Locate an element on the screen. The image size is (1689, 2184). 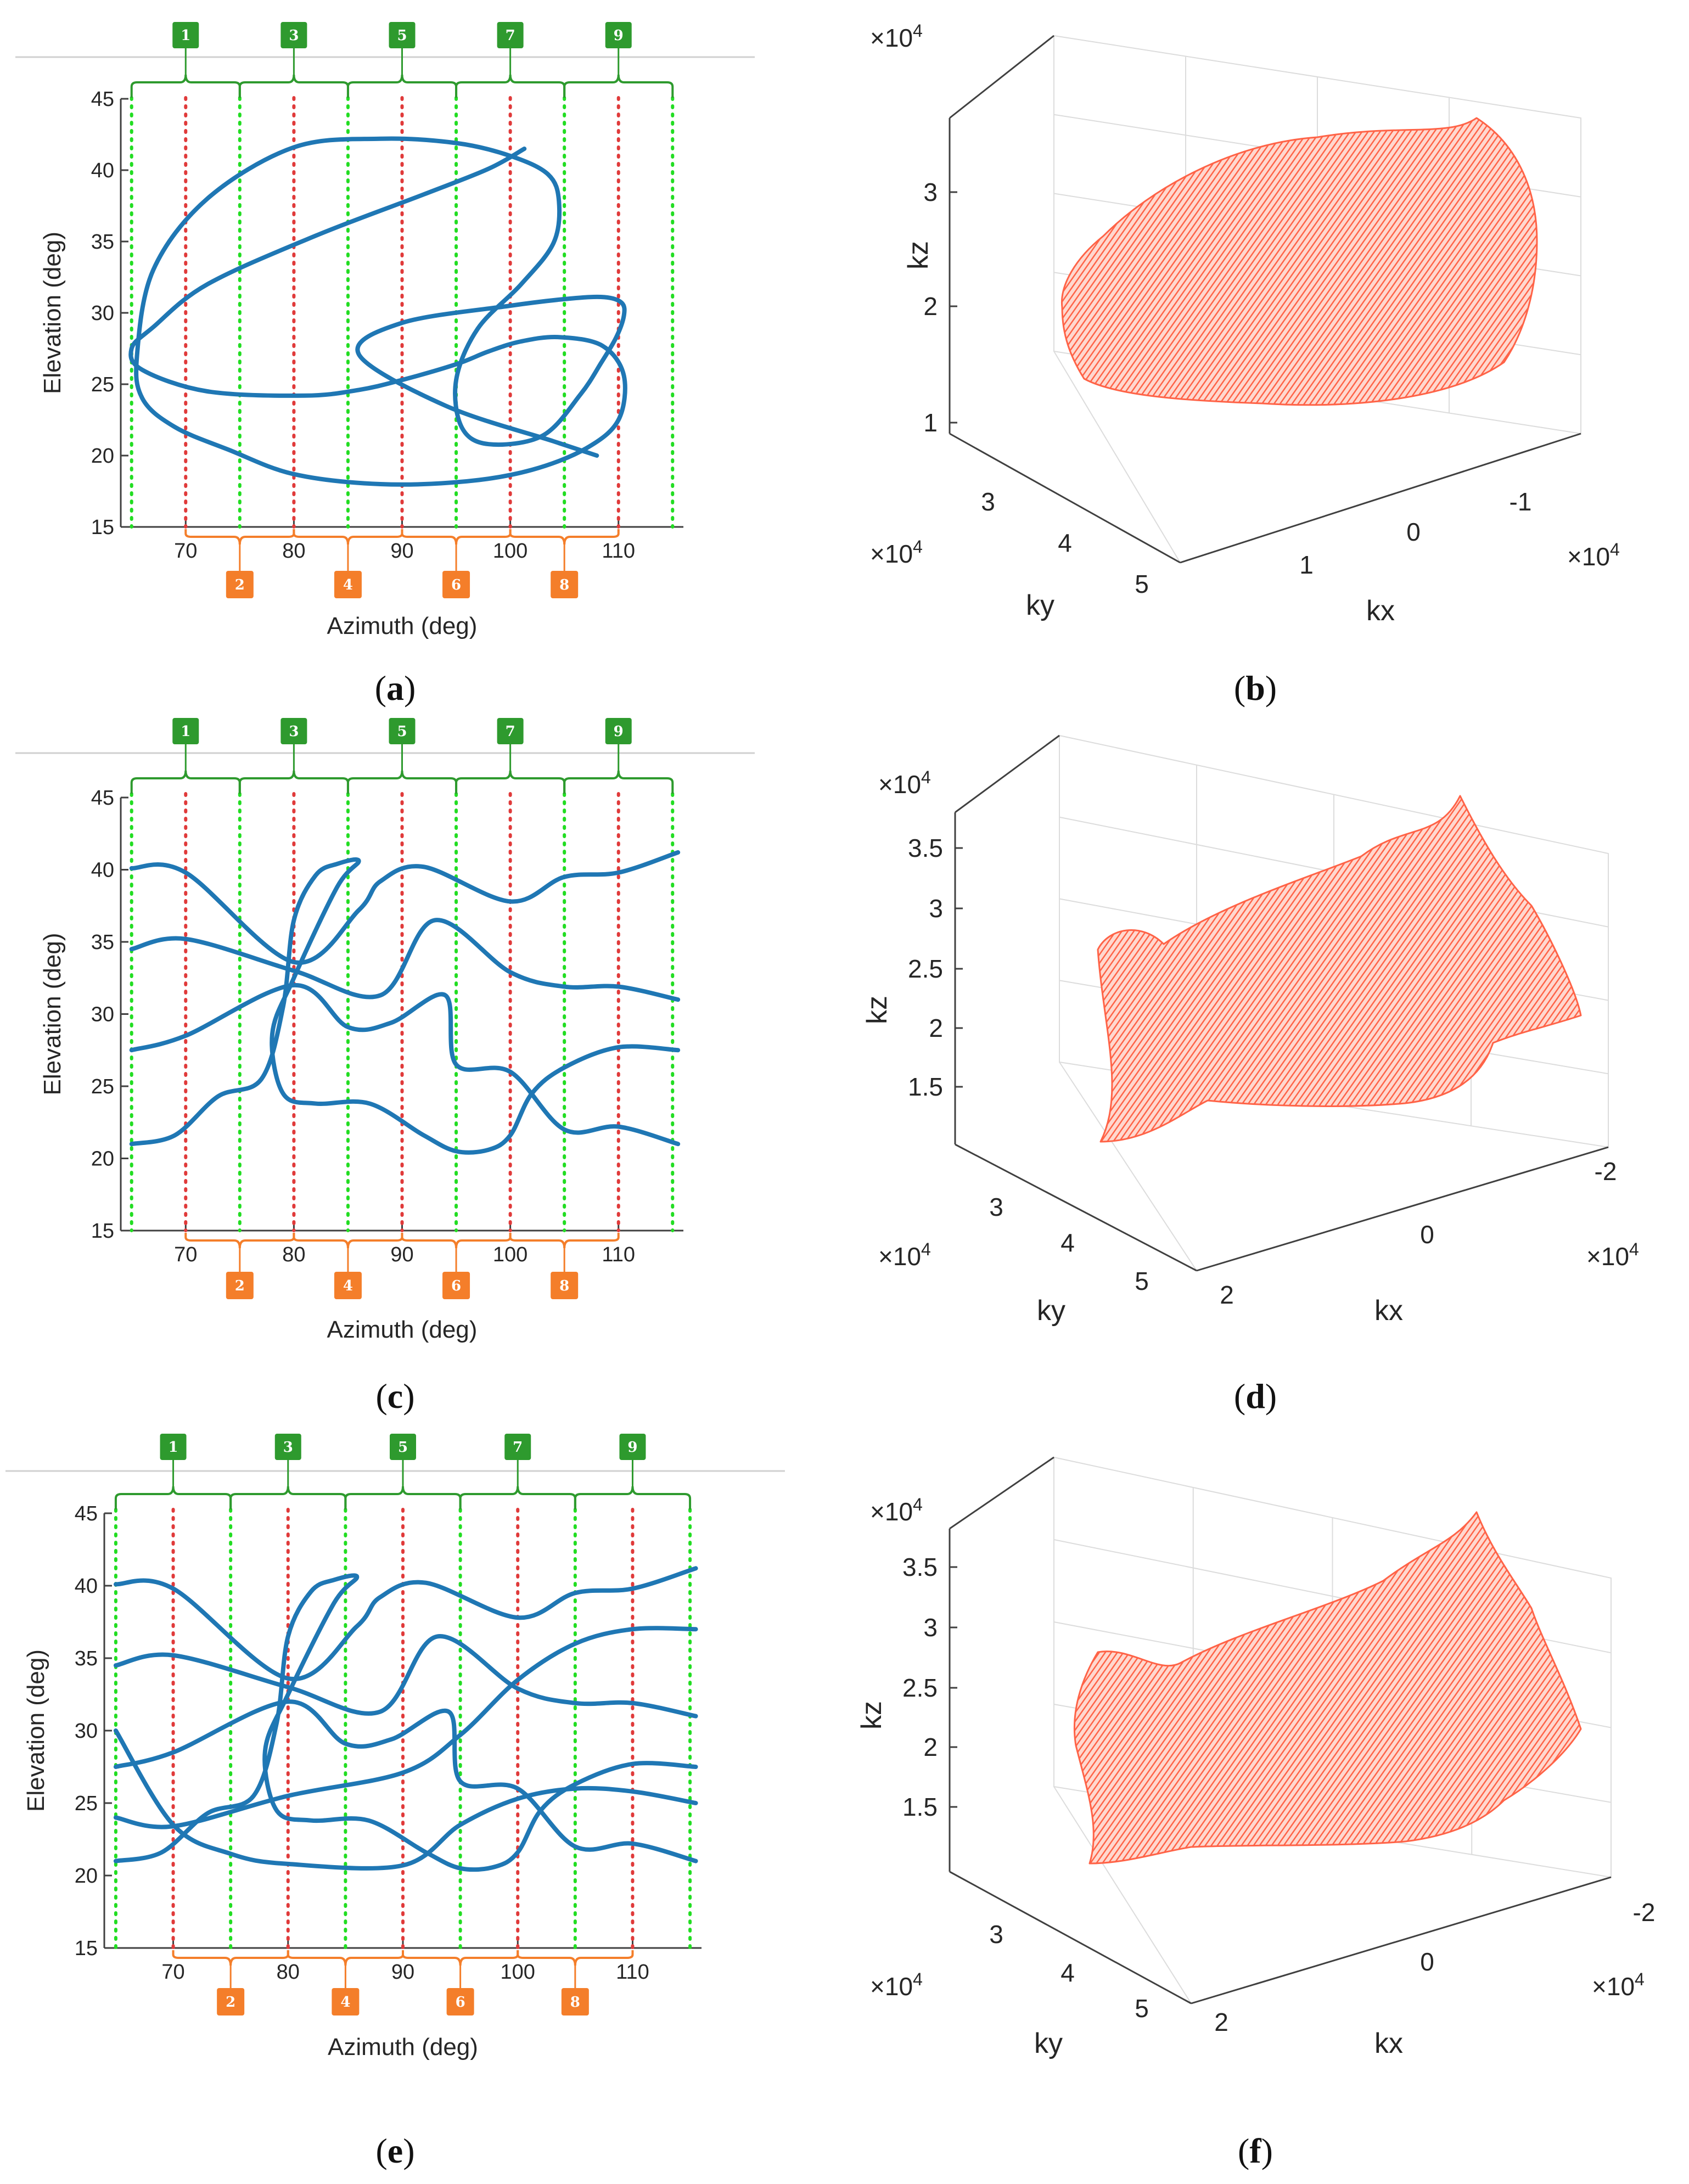
green-section-label: 9 is located at coordinates (619, 35).